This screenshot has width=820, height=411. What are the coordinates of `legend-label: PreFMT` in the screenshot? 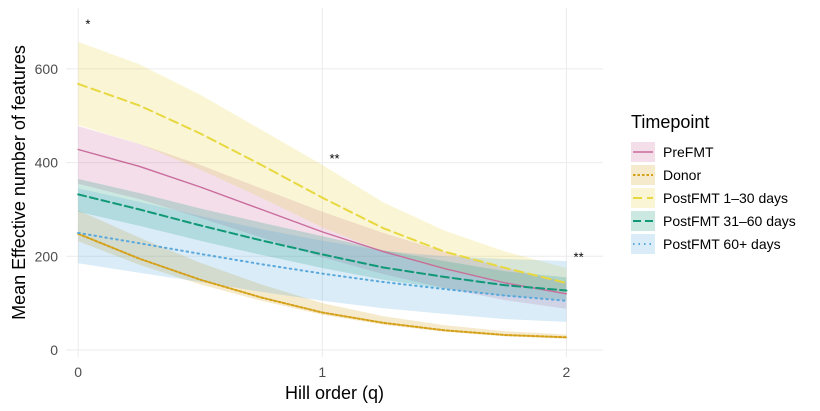 It's located at (688, 152).